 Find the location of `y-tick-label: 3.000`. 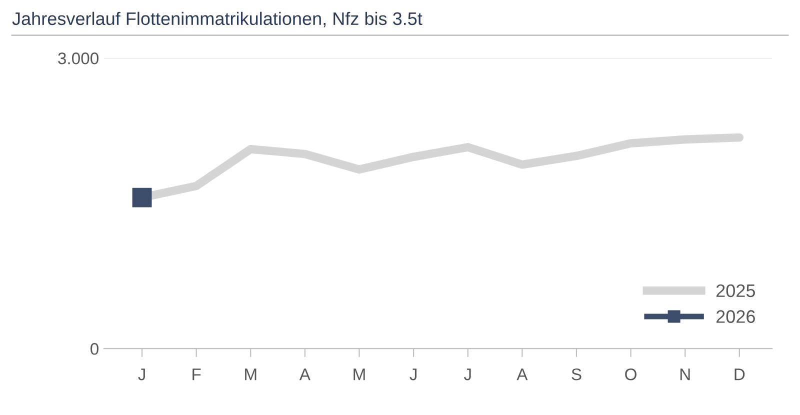

y-tick-label: 3.000 is located at coordinates (78, 58).